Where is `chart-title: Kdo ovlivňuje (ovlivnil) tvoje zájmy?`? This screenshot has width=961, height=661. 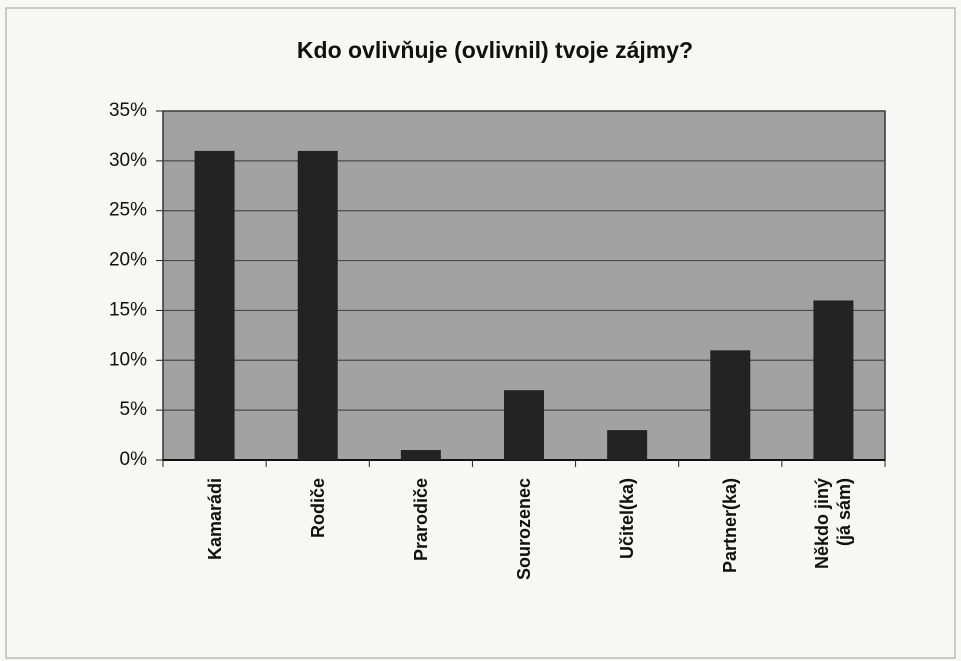 chart-title: Kdo ovlivňuje (ovlivnil) tvoje zájmy? is located at coordinates (495, 50).